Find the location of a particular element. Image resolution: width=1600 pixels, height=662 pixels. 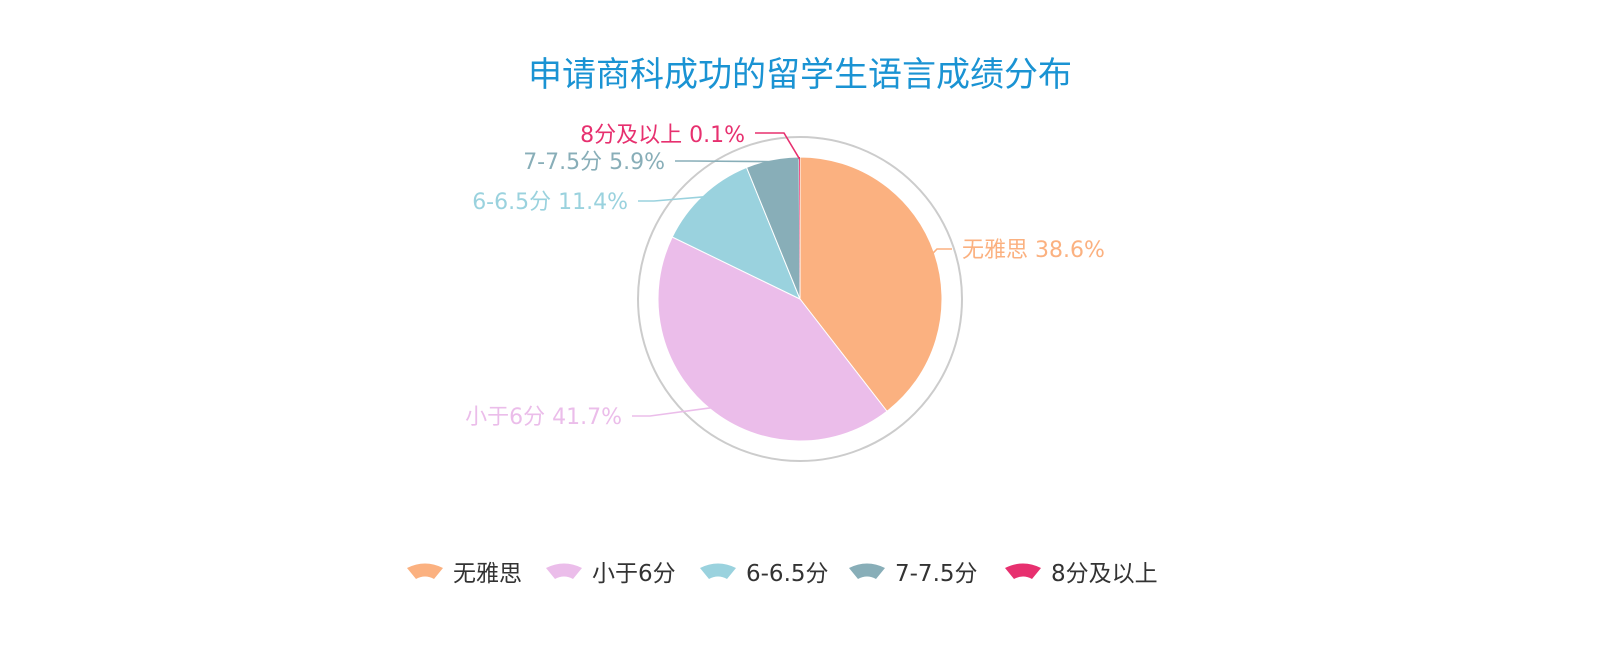

slice-label: 小于6分 41.7% is located at coordinates (543, 417).